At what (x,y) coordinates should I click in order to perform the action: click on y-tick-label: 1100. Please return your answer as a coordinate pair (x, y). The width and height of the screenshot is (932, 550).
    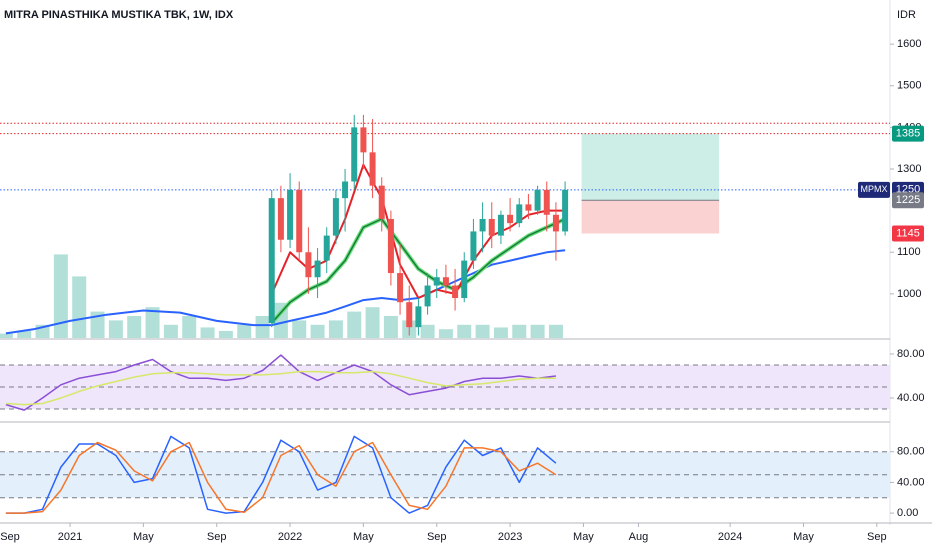
    Looking at the image, I should click on (909, 252).